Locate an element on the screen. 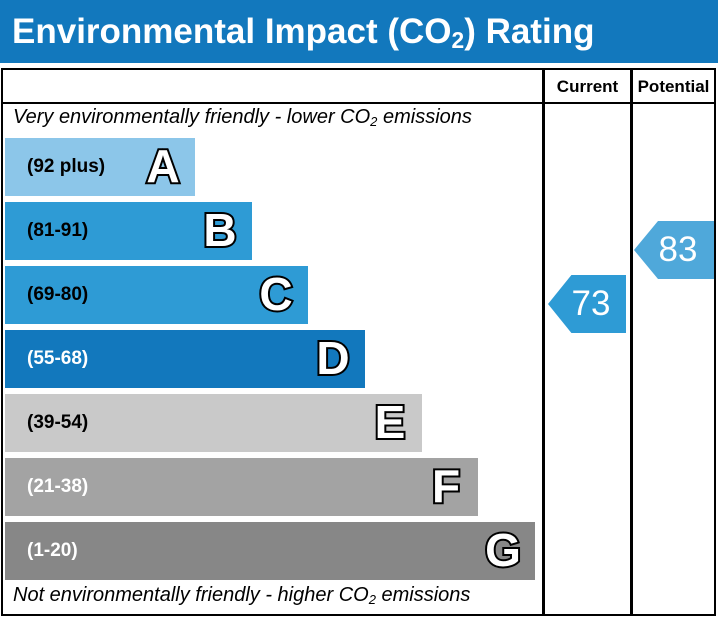 The width and height of the screenshot is (718, 619). title-text-pre: Environmental Impact (CO is located at coordinates (232, 31).